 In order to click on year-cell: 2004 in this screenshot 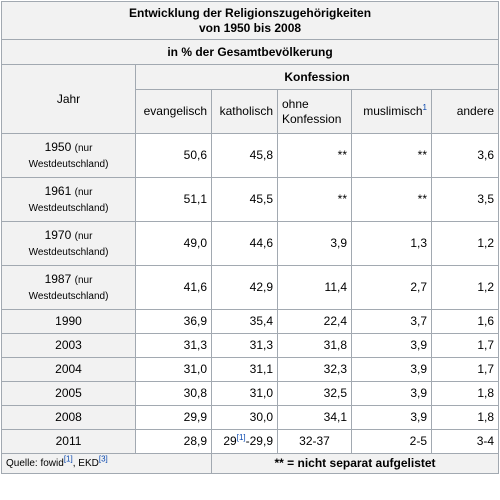, I will do `click(68, 369)`.